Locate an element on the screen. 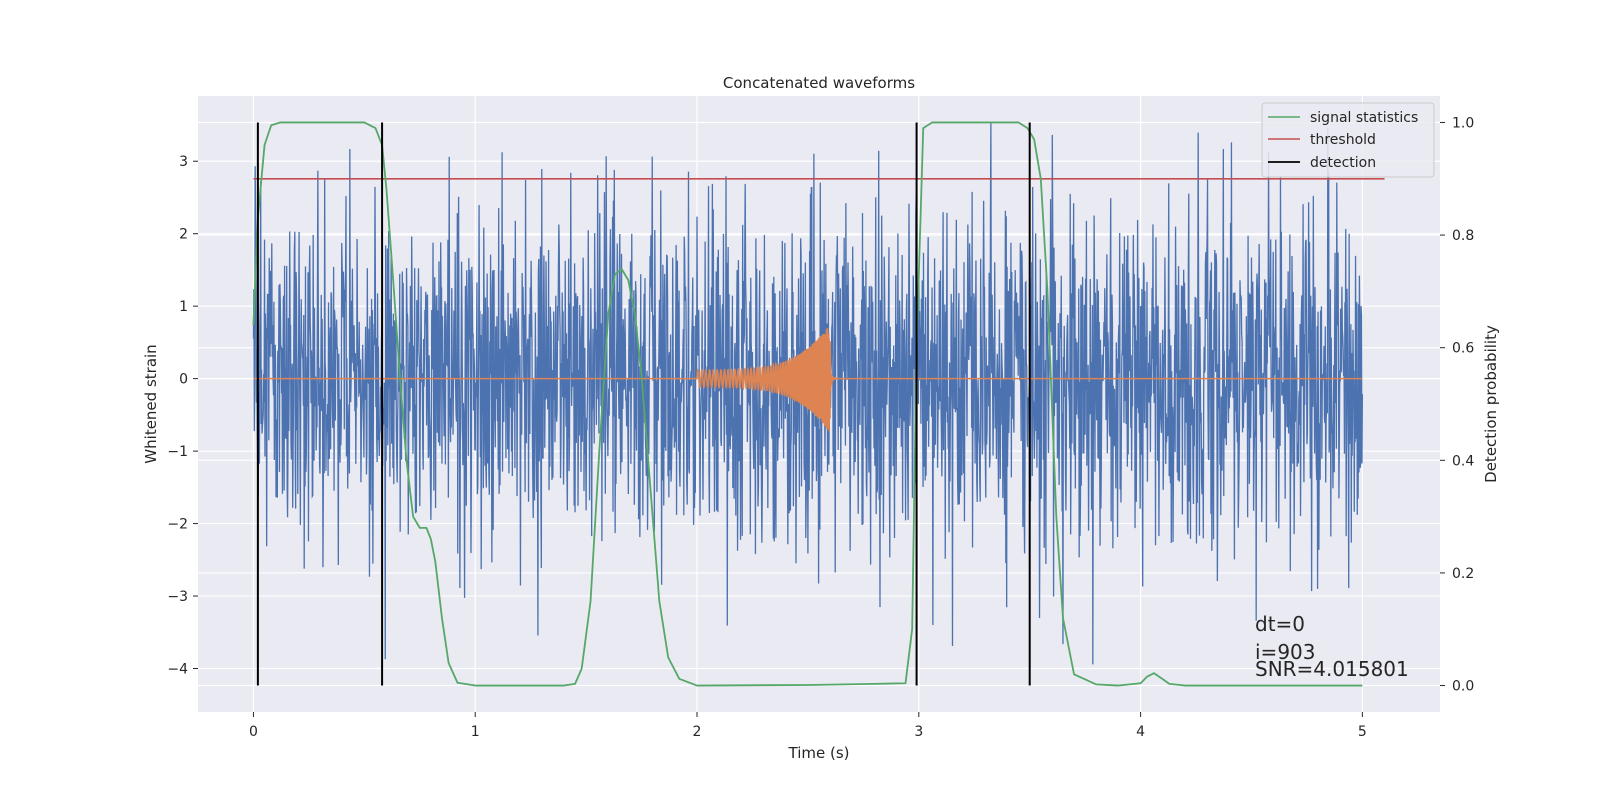 The width and height of the screenshot is (1600, 800). legend: signal statistics threshold detection is located at coordinates (1348, 140).